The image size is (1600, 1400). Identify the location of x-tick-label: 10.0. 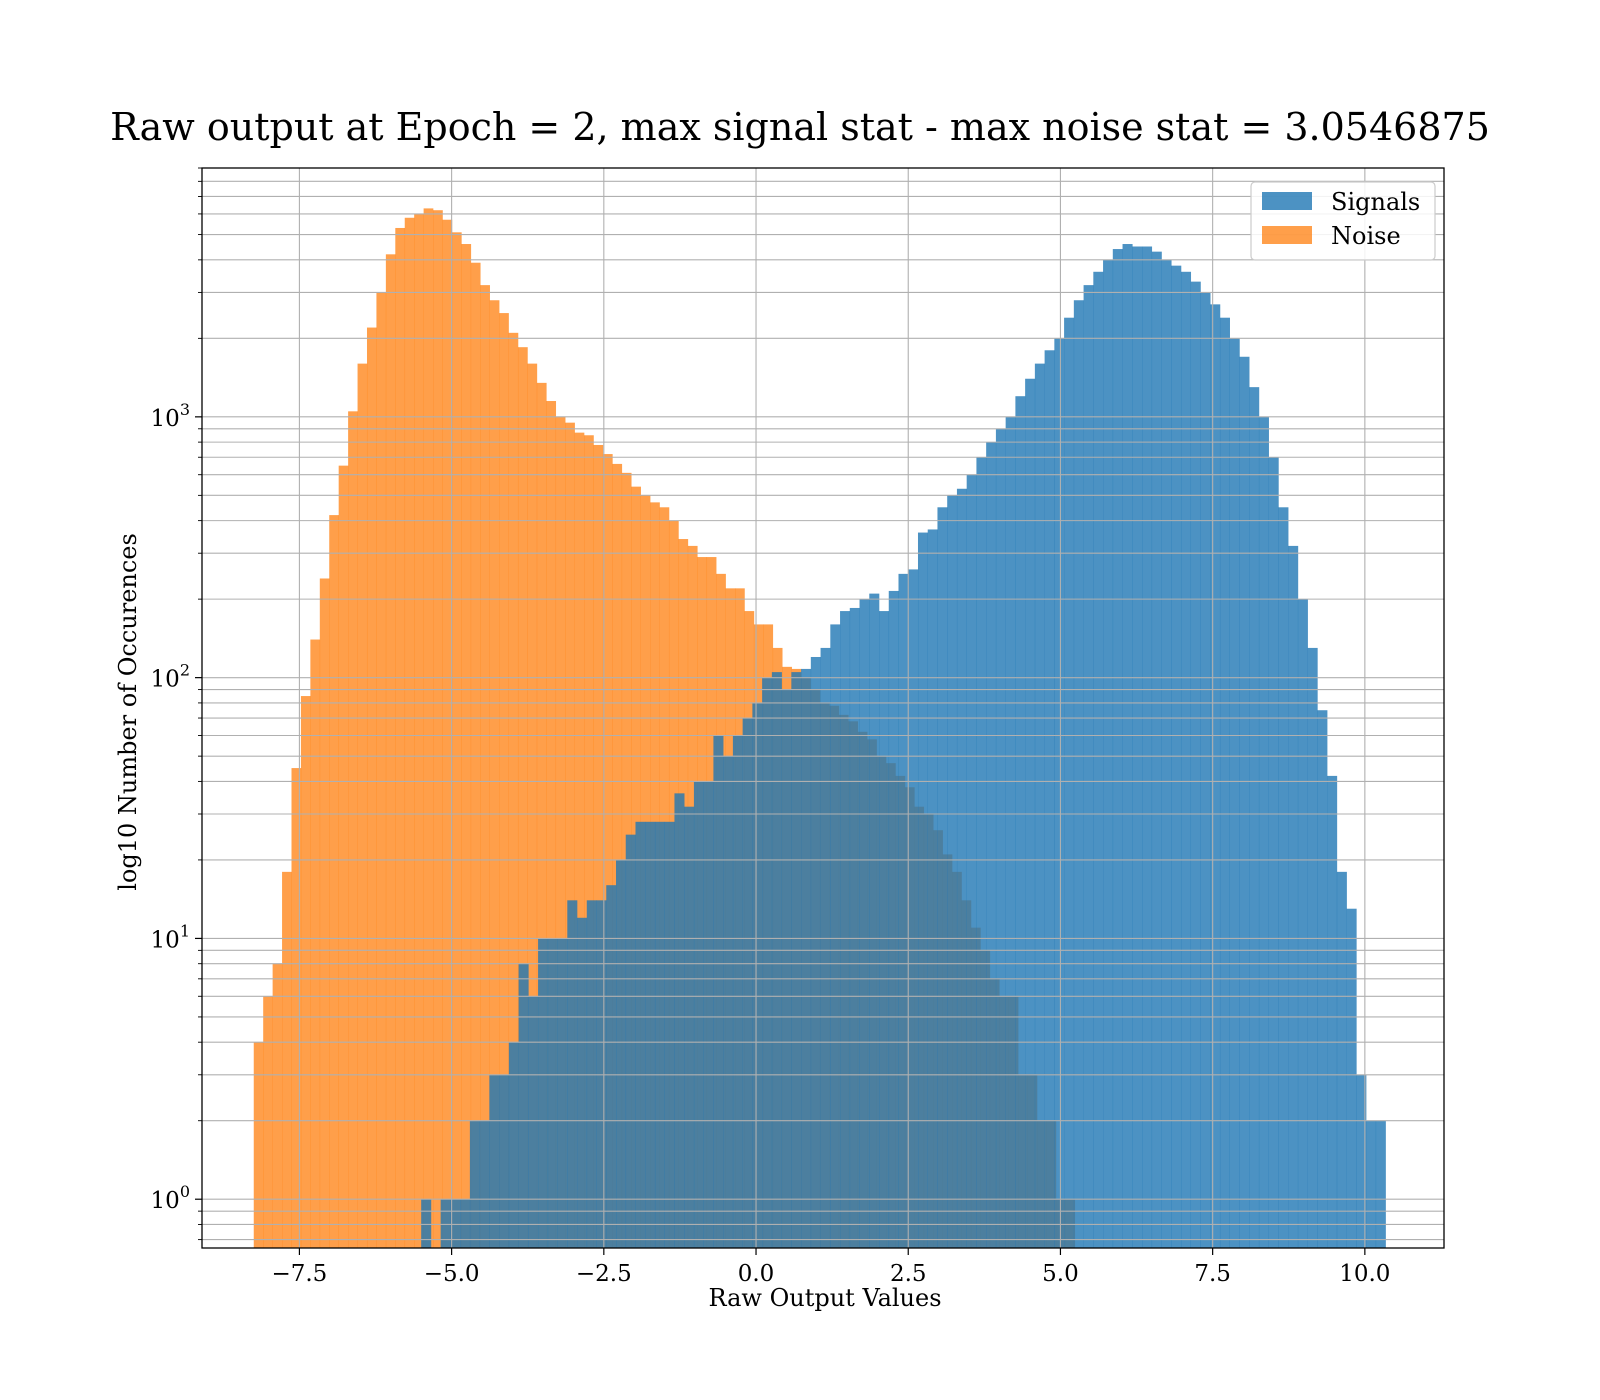
(1364, 1274).